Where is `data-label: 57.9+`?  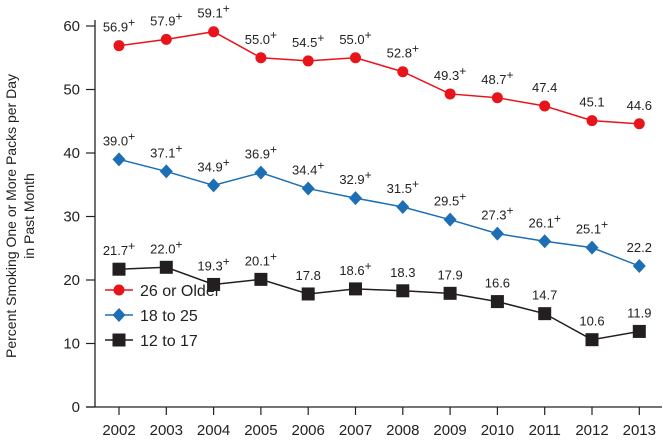
data-label: 57.9+ is located at coordinates (166, 18).